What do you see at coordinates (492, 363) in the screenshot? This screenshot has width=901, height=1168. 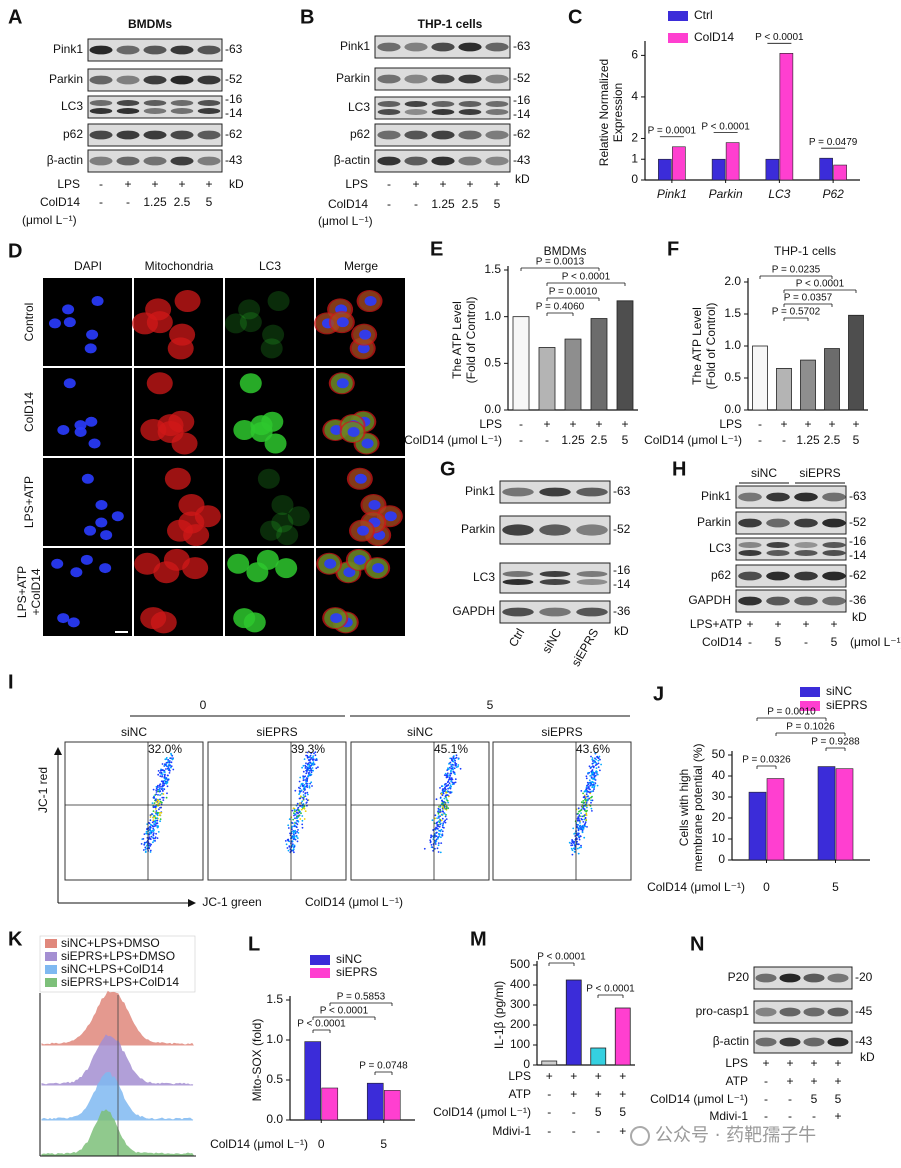 I see `y-tick-label: 0.5` at bounding box center [492, 363].